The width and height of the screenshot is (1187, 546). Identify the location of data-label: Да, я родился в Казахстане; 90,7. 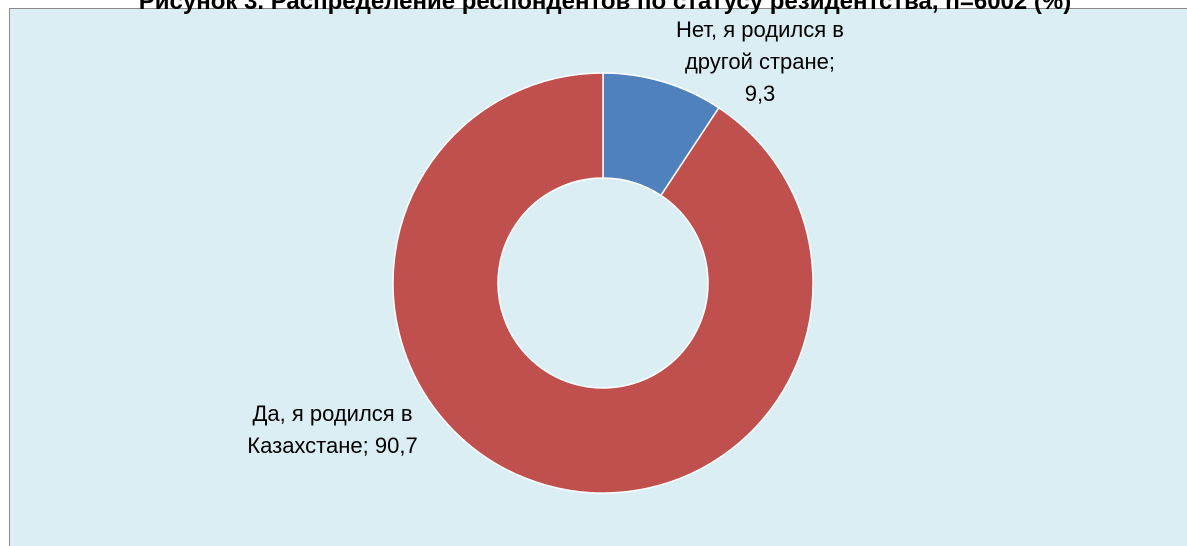
(332, 430).